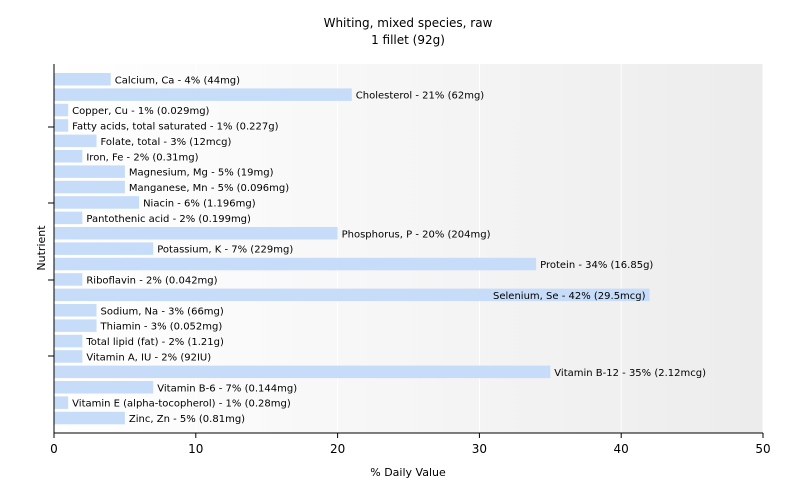  I want to click on bar-label: Vitamin B-12 - 35% (2.12mcg), so click(630, 373).